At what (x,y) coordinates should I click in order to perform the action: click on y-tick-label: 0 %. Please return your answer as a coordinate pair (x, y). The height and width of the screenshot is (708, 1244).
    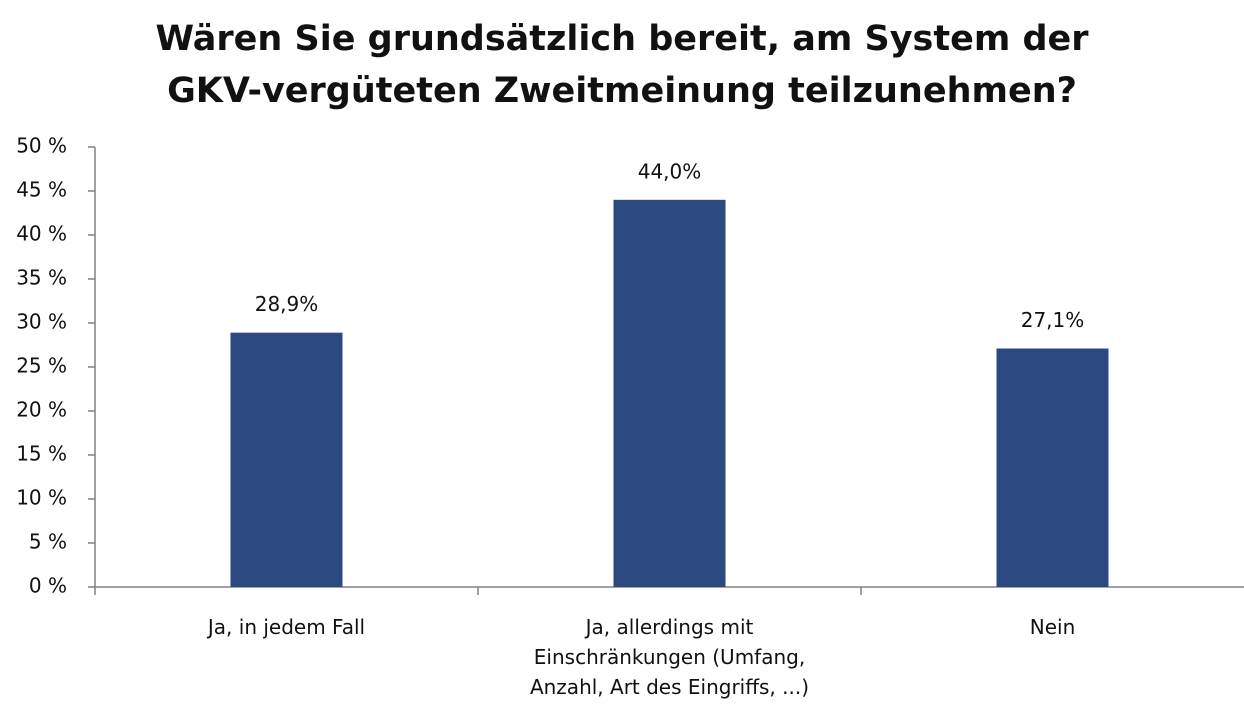
    Looking at the image, I should click on (48, 586).